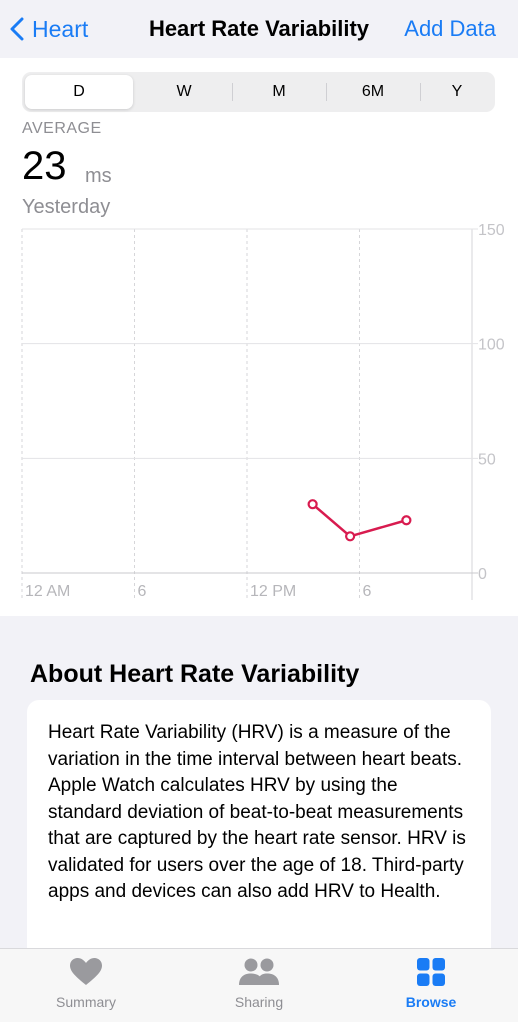 This screenshot has height=1022, width=518. Describe the element at coordinates (60, 28) in the screenshot. I see `back-label: Heart` at that location.